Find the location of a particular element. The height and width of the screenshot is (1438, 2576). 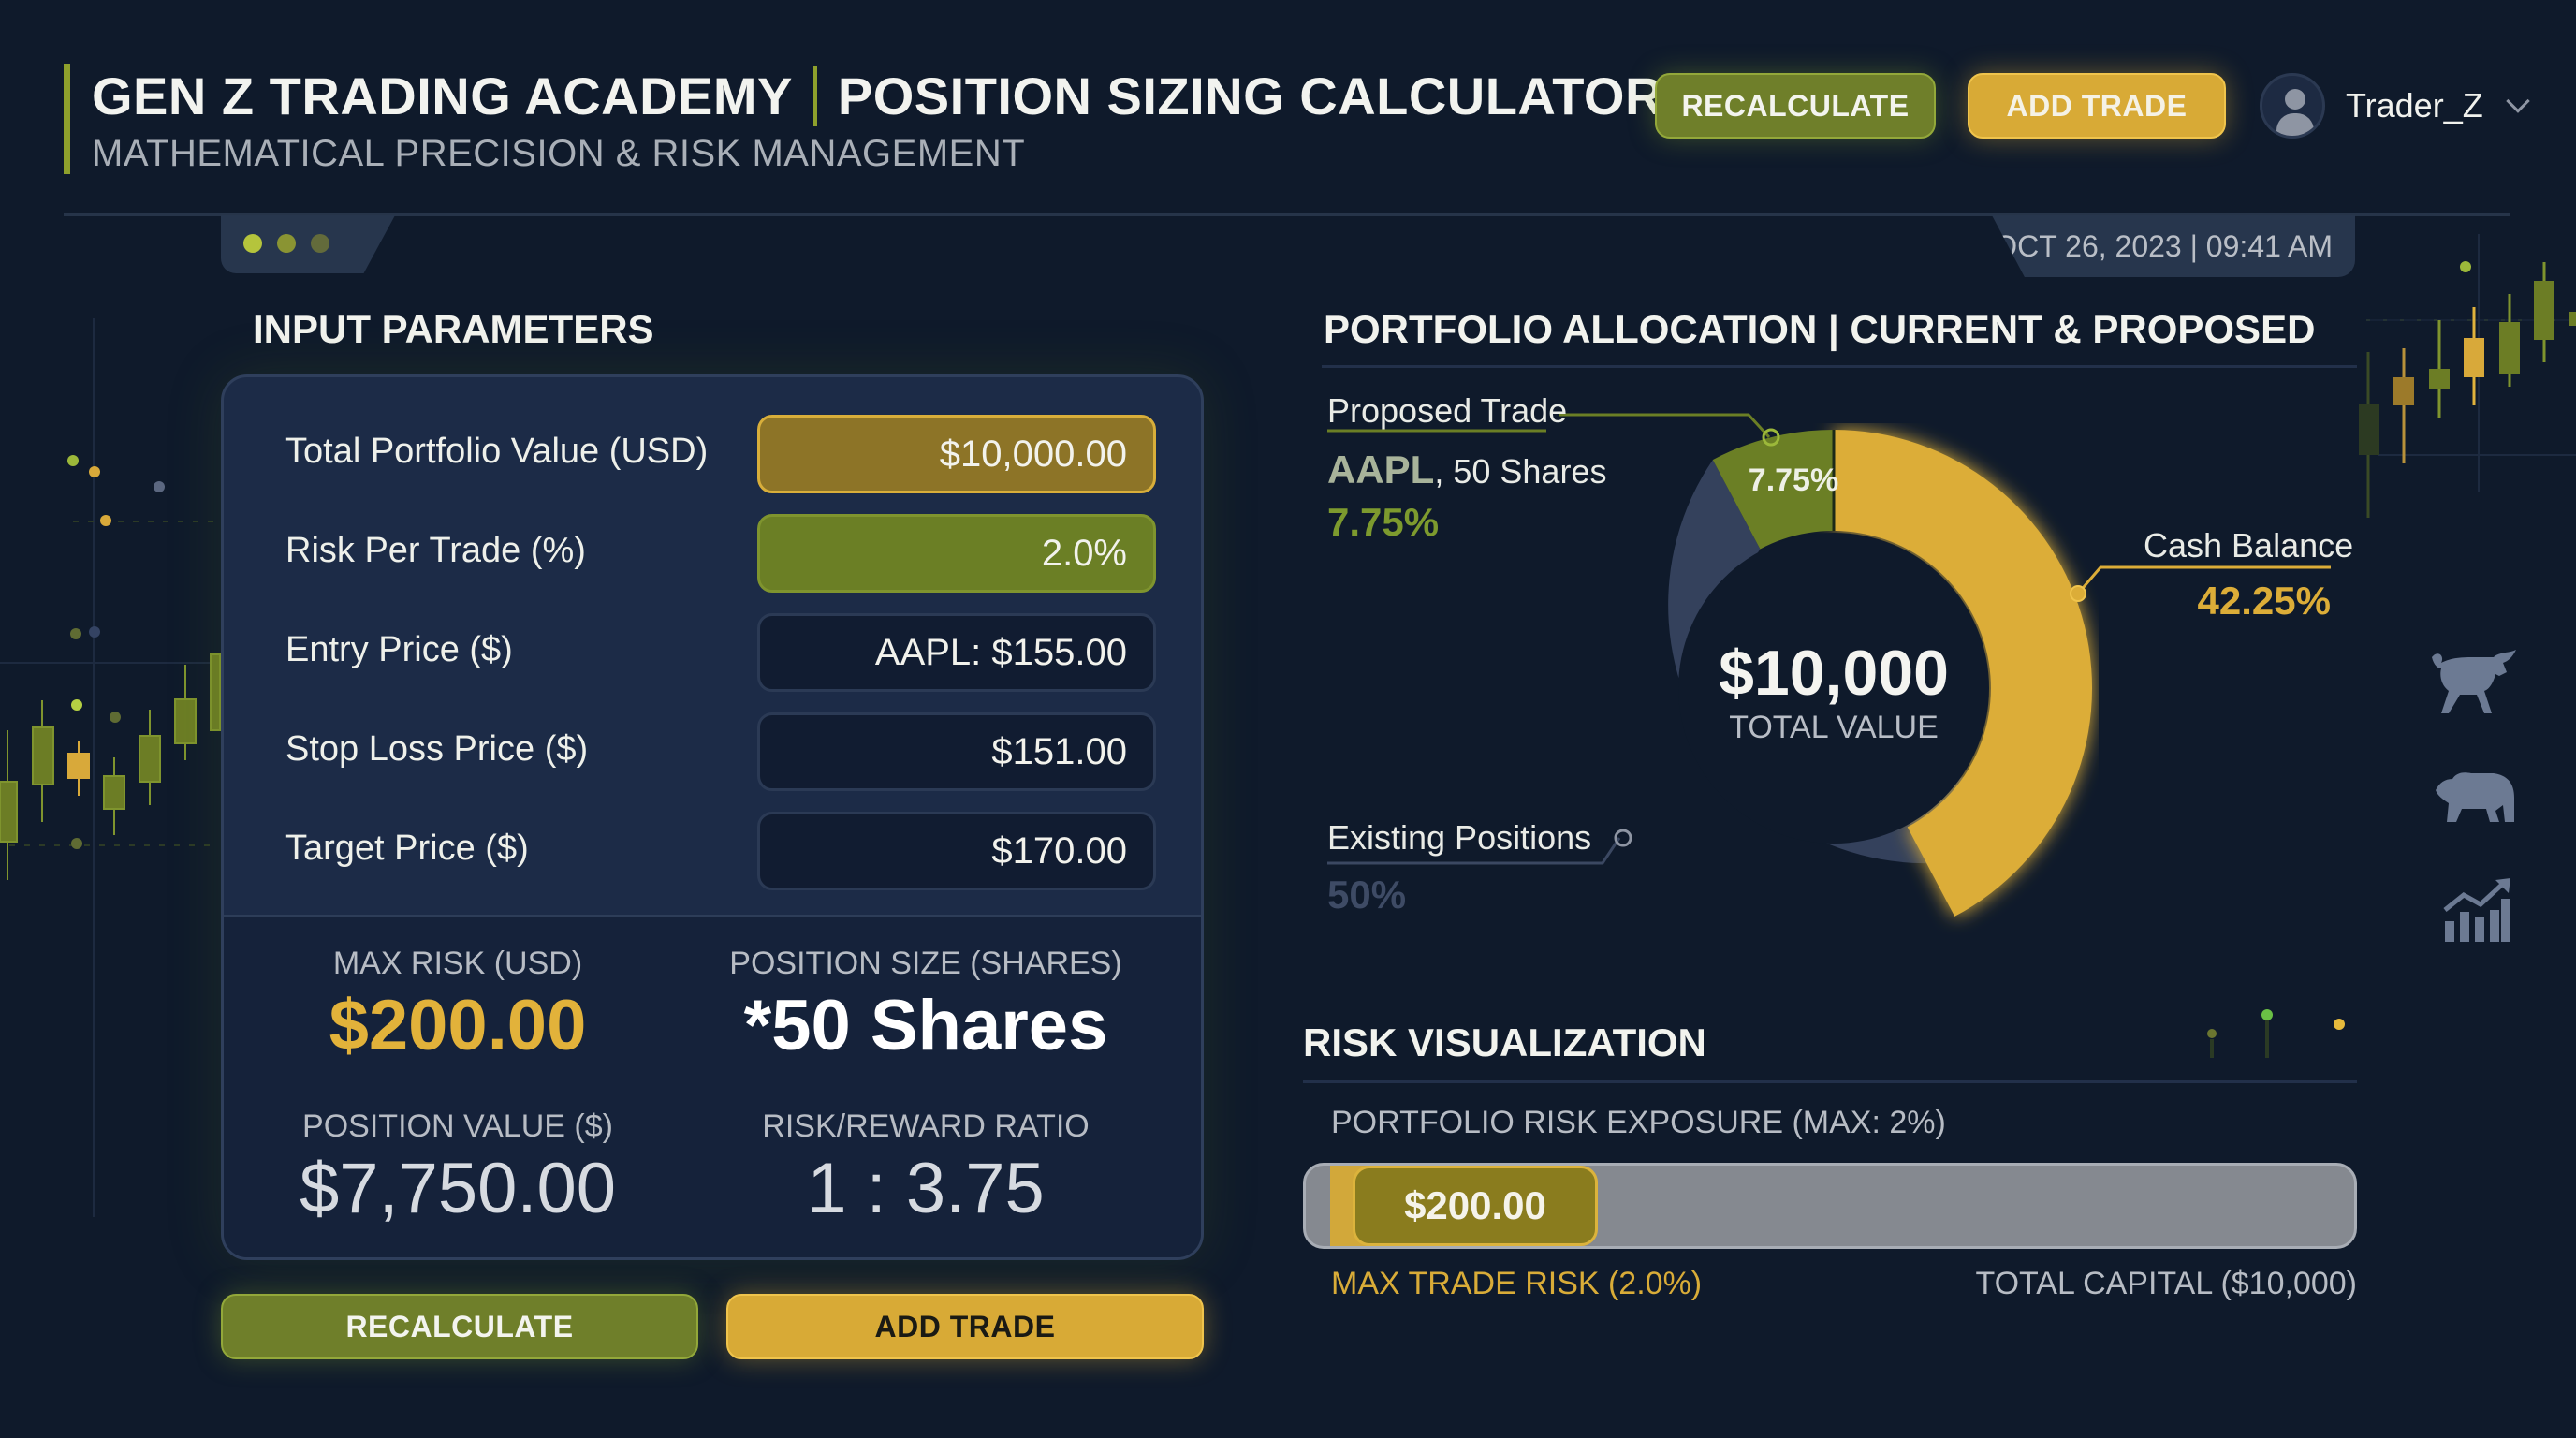

chevron-down-icon is located at coordinates (2517, 101).